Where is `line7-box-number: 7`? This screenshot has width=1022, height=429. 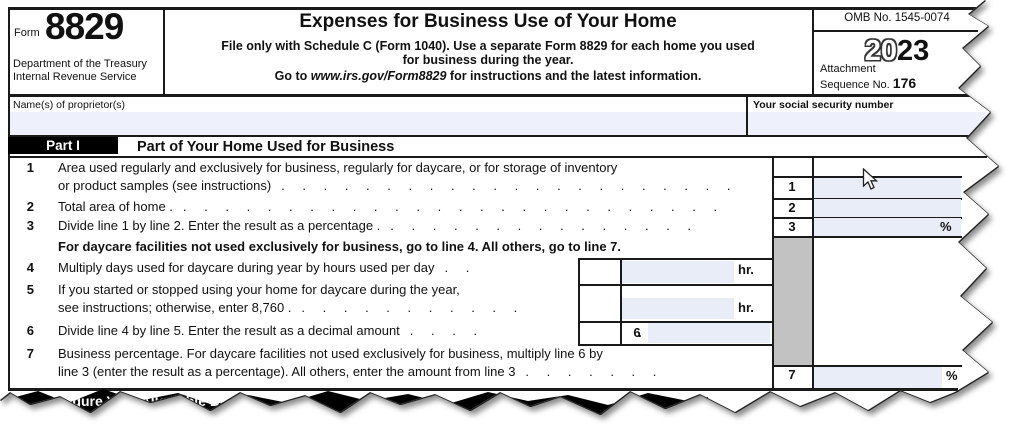 line7-box-number: 7 is located at coordinates (792, 374).